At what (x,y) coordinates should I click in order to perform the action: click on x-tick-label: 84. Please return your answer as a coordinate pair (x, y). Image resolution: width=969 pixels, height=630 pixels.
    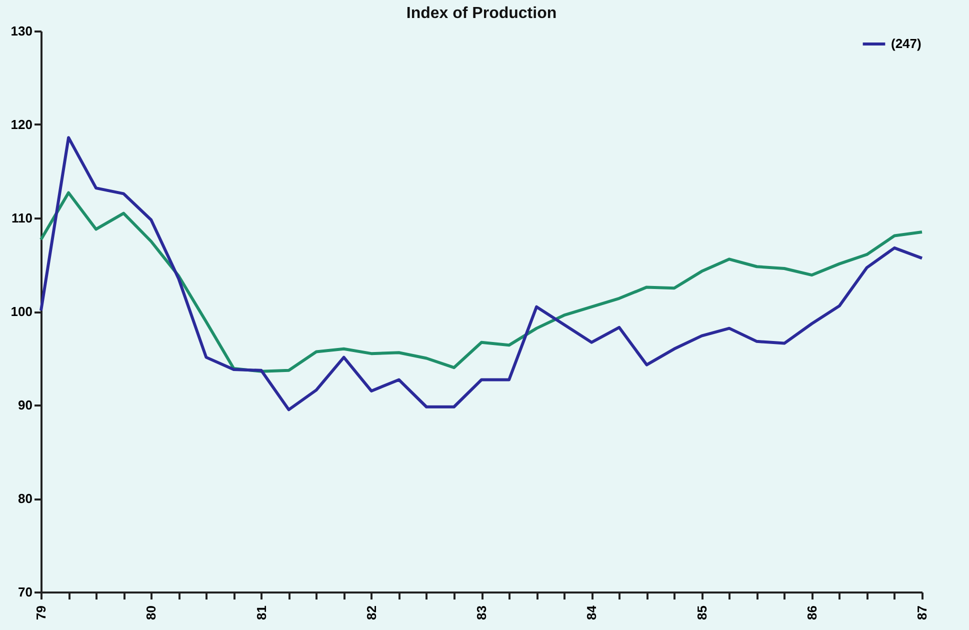
    Looking at the image, I should click on (592, 612).